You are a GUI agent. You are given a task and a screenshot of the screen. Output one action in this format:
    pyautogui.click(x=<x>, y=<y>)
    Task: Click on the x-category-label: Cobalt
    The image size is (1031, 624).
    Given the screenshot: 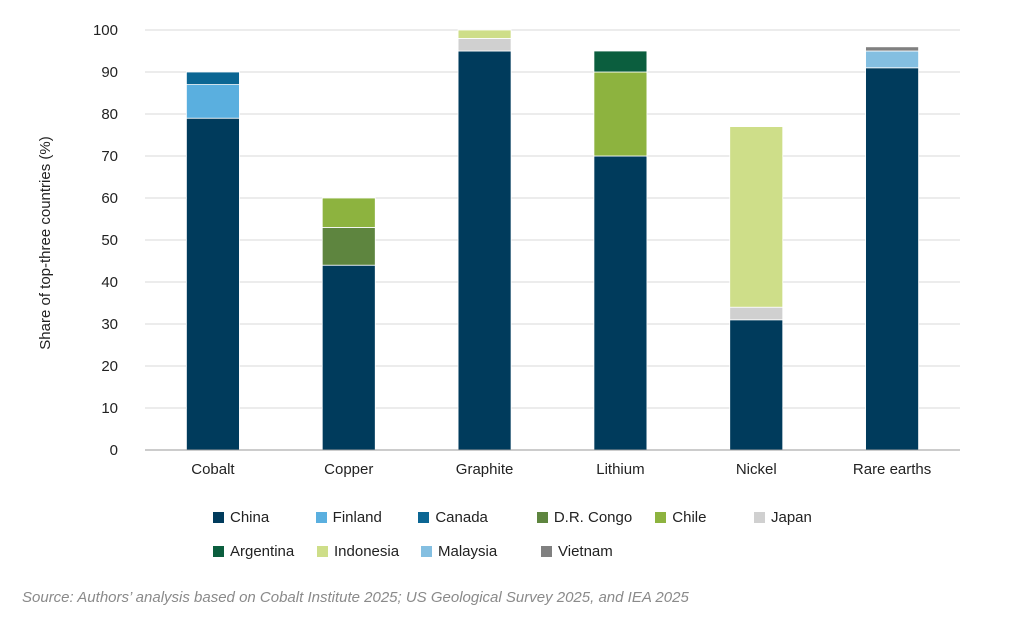 What is the action you would take?
    pyautogui.click(x=213, y=469)
    